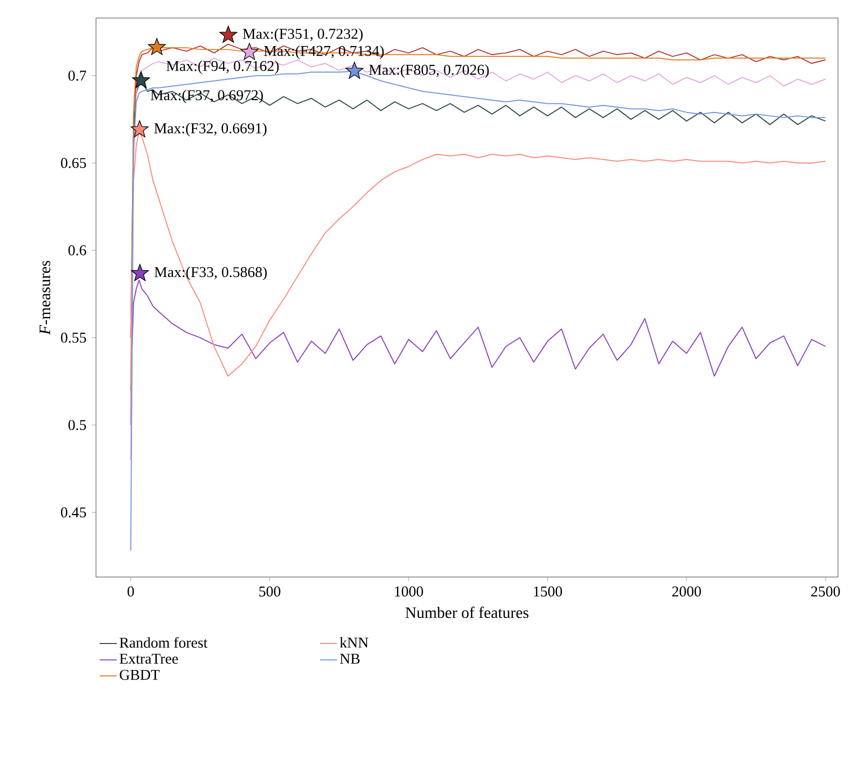  Describe the element at coordinates (77, 425) in the screenshot. I see `y-tick-label: 0.5` at that location.